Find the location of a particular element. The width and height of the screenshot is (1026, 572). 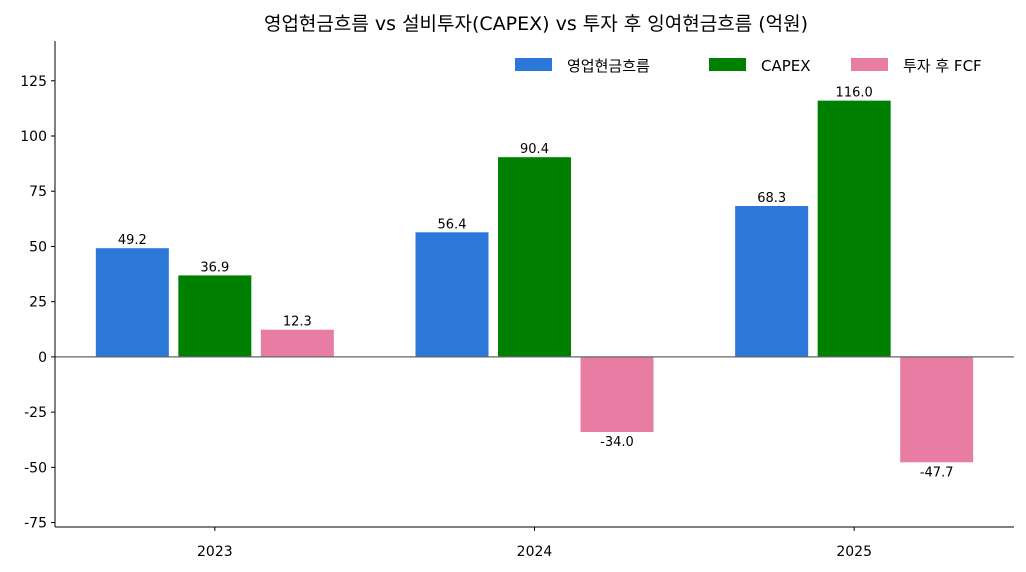

y-tick-label: 100 is located at coordinates (33, 137).